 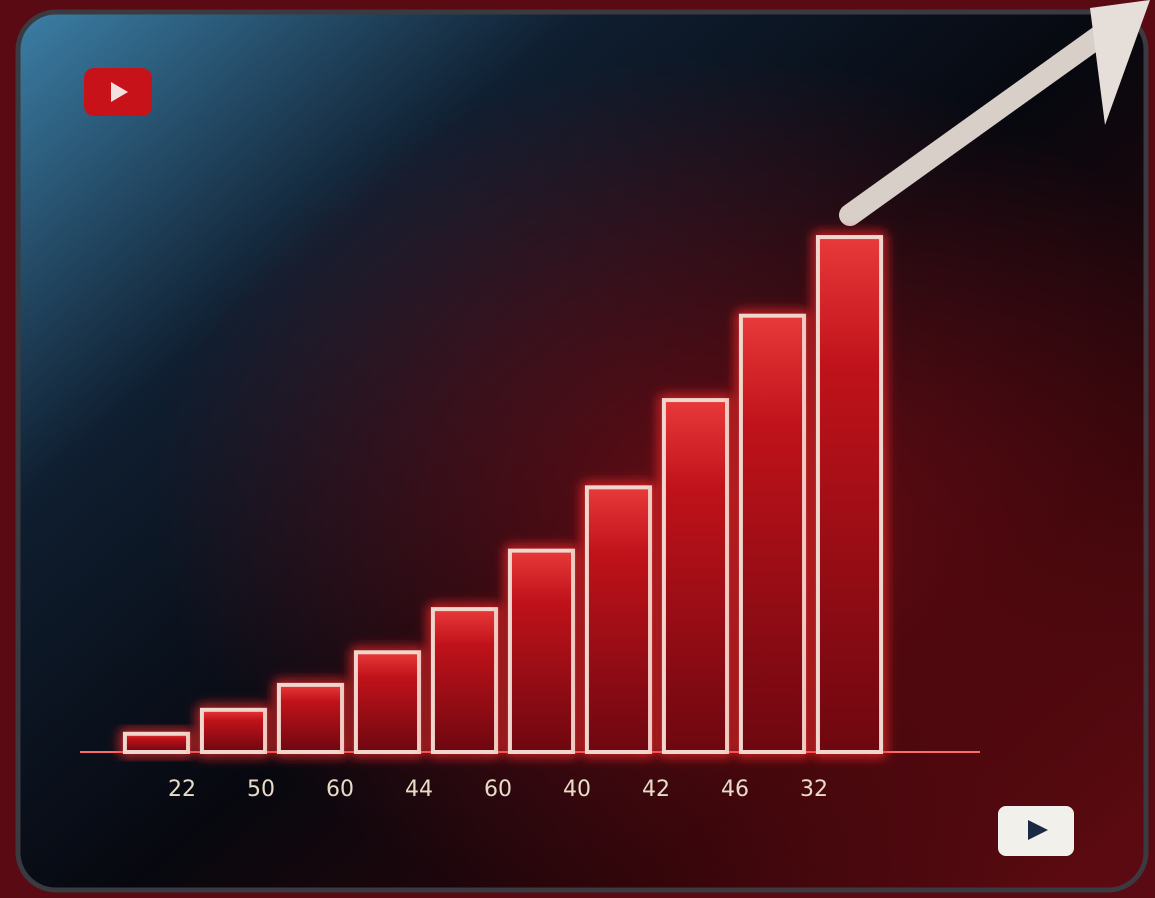 I want to click on play-button, so click(x=1036, y=831).